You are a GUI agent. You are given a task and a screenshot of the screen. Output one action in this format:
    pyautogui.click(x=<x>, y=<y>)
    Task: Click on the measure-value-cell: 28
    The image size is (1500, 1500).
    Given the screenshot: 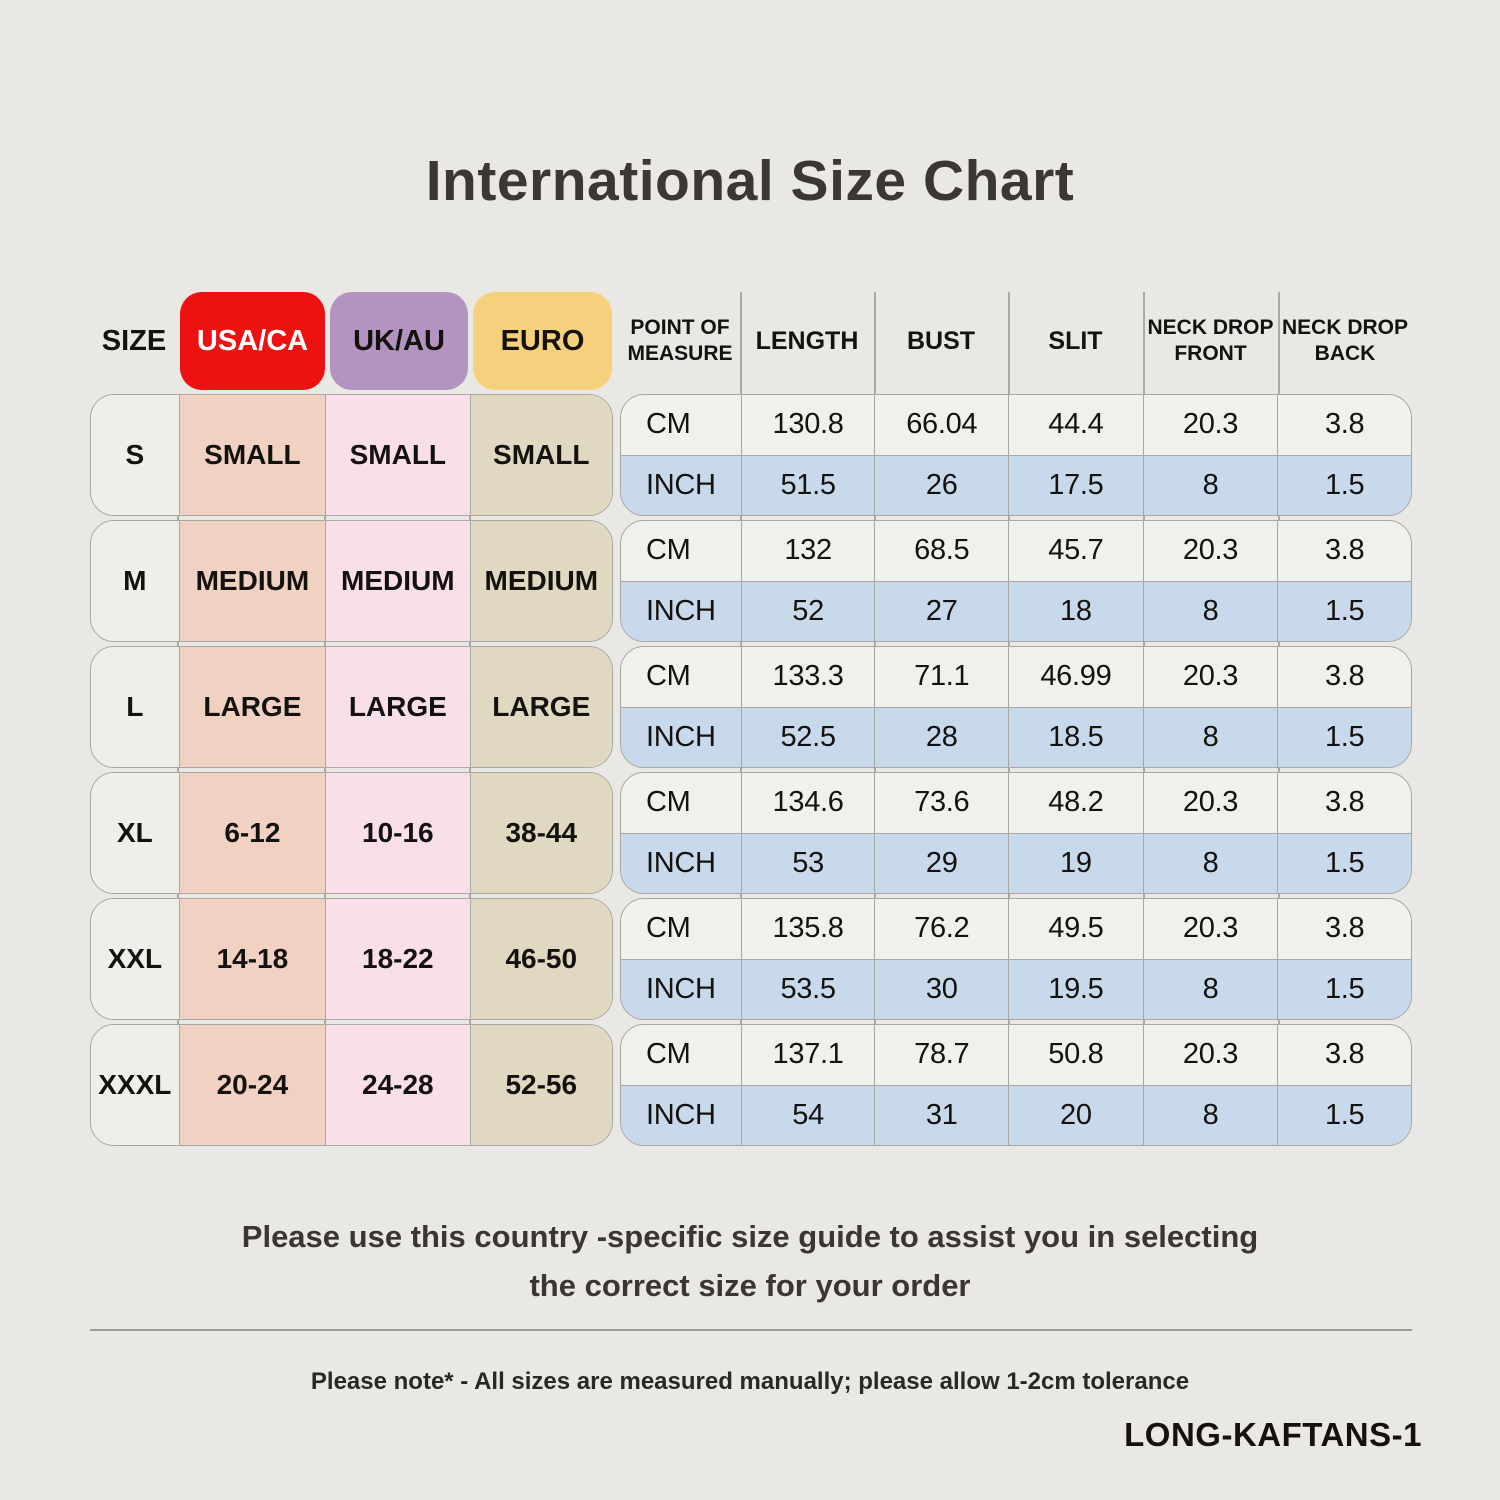 What is the action you would take?
    pyautogui.click(x=941, y=737)
    